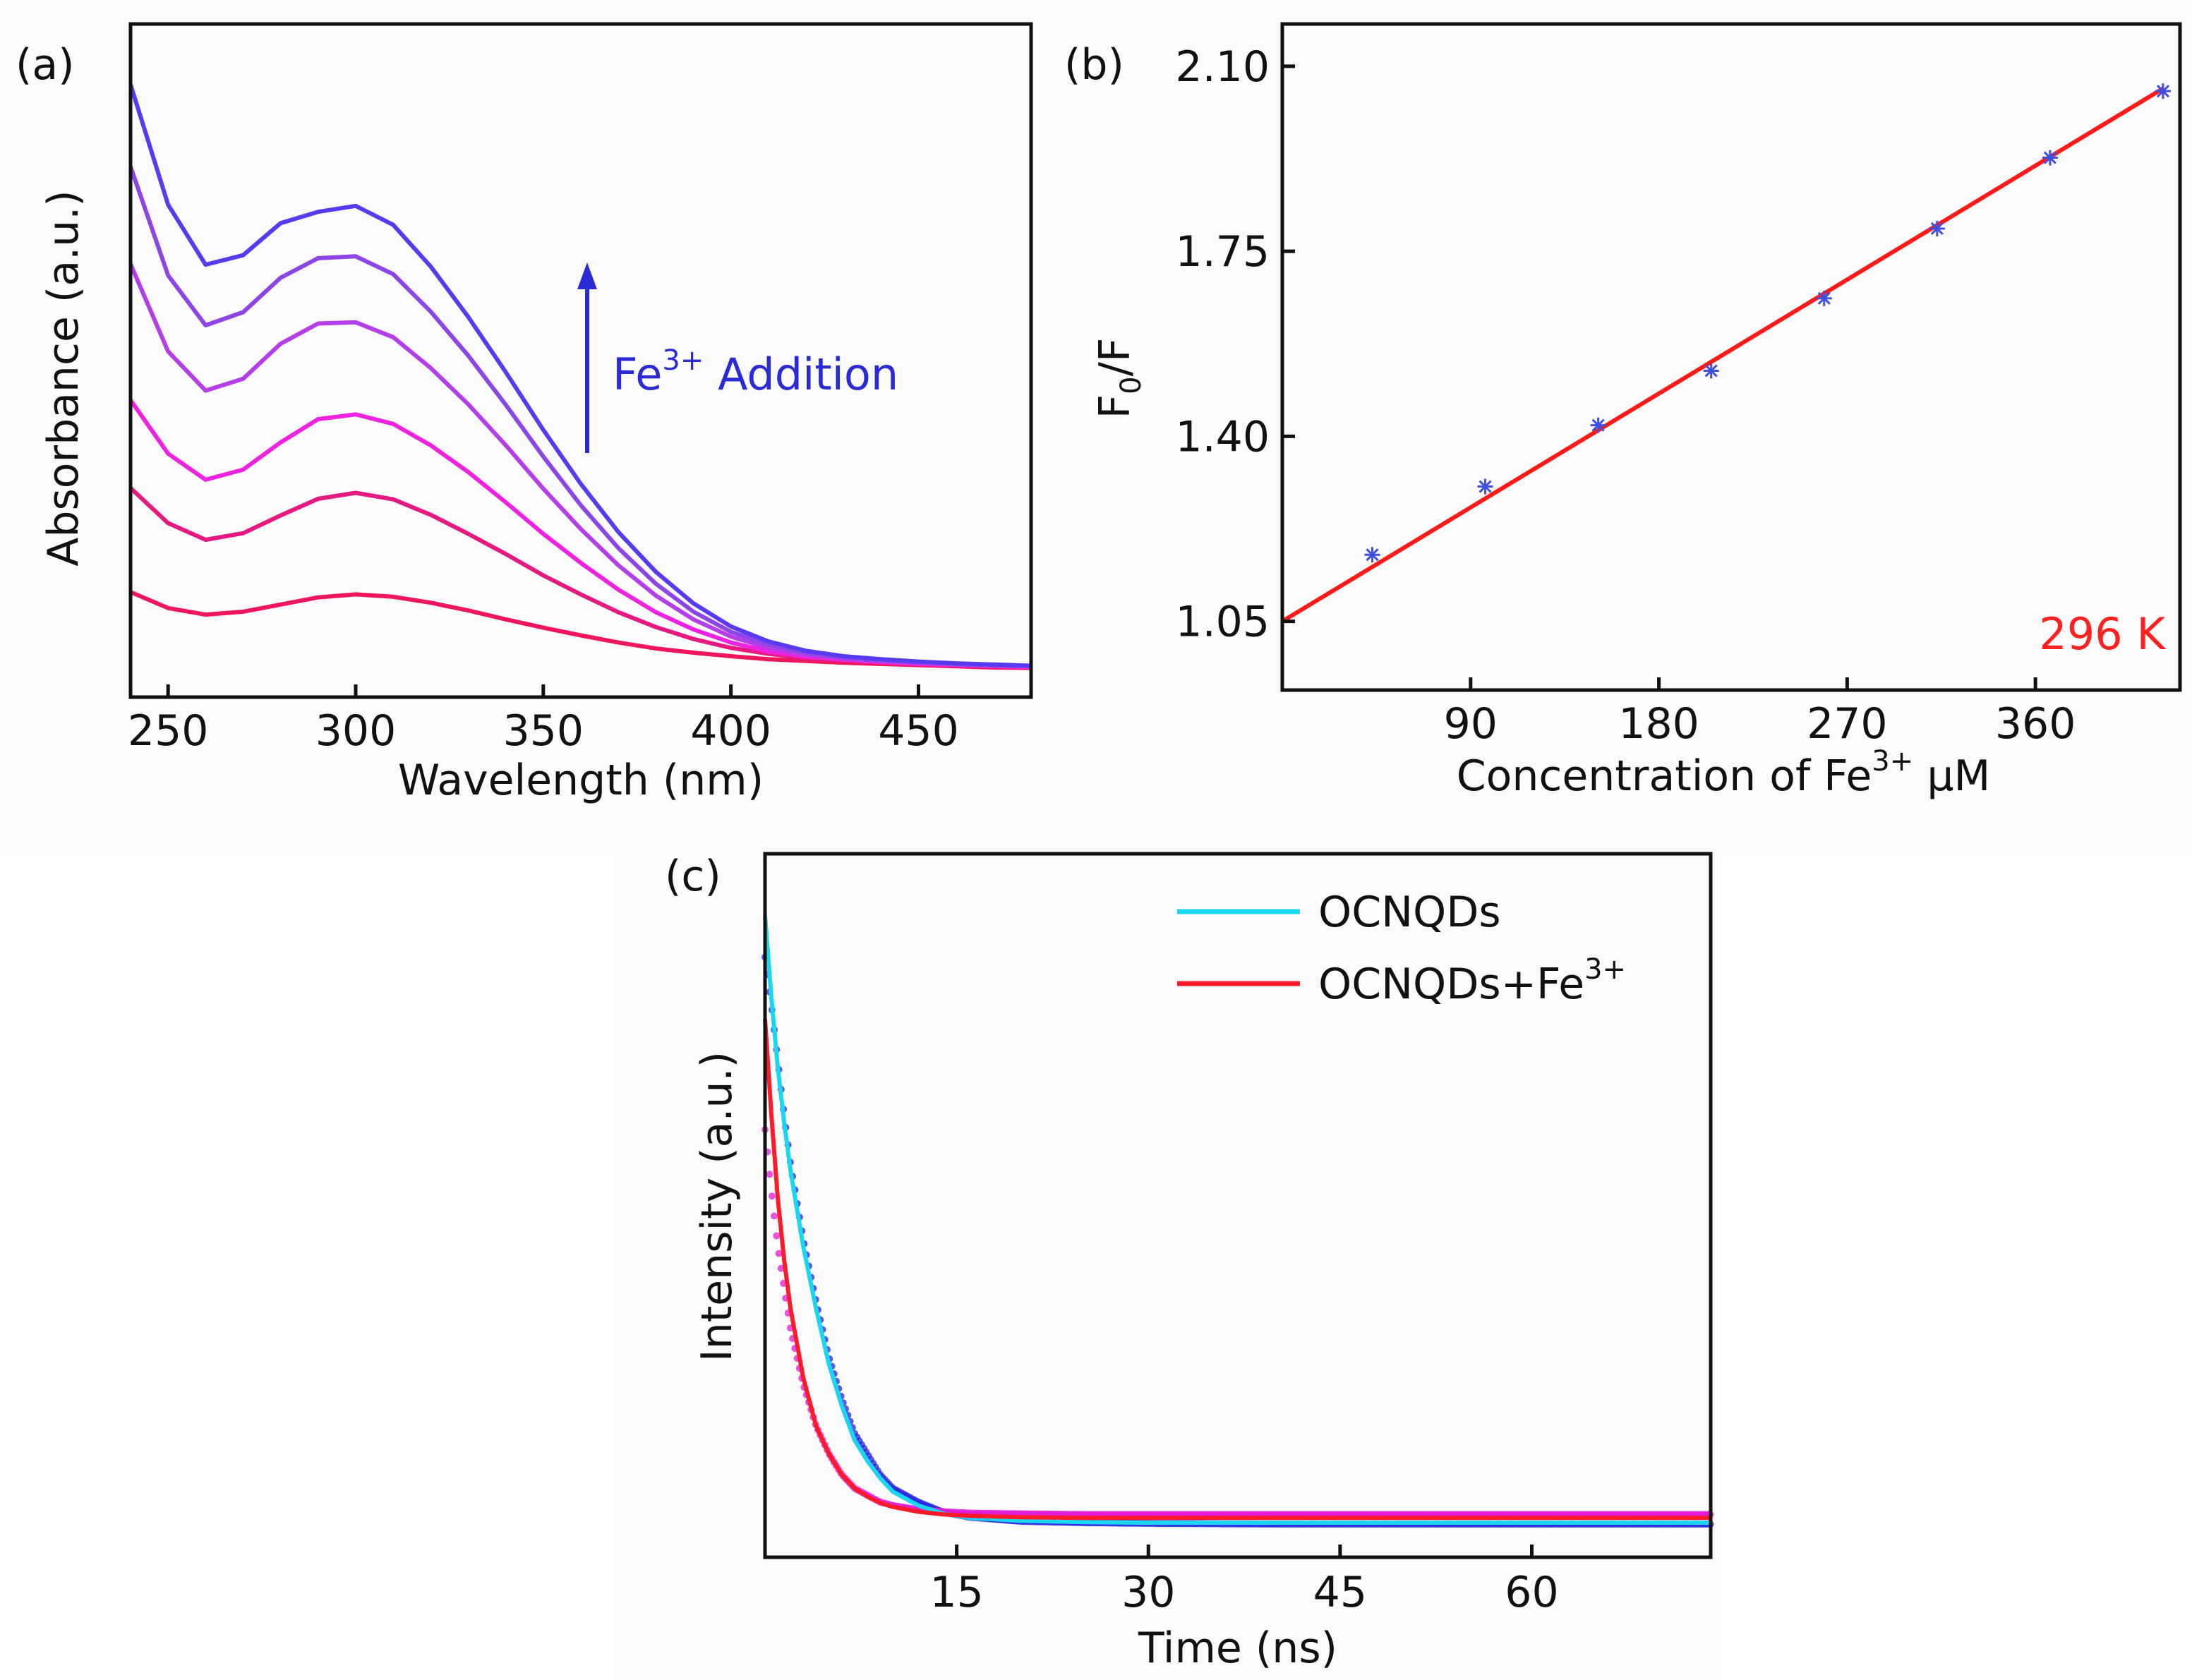 The height and width of the screenshot is (1680, 2192). What do you see at coordinates (693, 876) in the screenshot?
I see `panel-c-label: (c)` at bounding box center [693, 876].